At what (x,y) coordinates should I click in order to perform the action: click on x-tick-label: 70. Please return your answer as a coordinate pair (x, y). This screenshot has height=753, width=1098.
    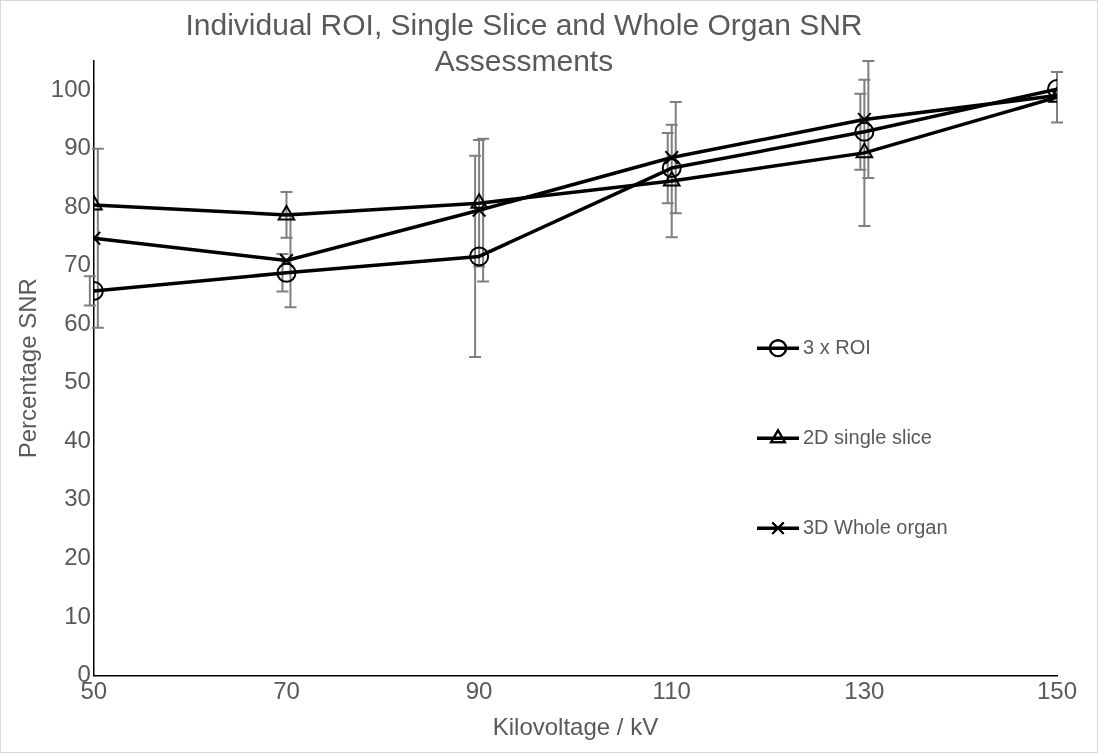
    Looking at the image, I should click on (286, 691).